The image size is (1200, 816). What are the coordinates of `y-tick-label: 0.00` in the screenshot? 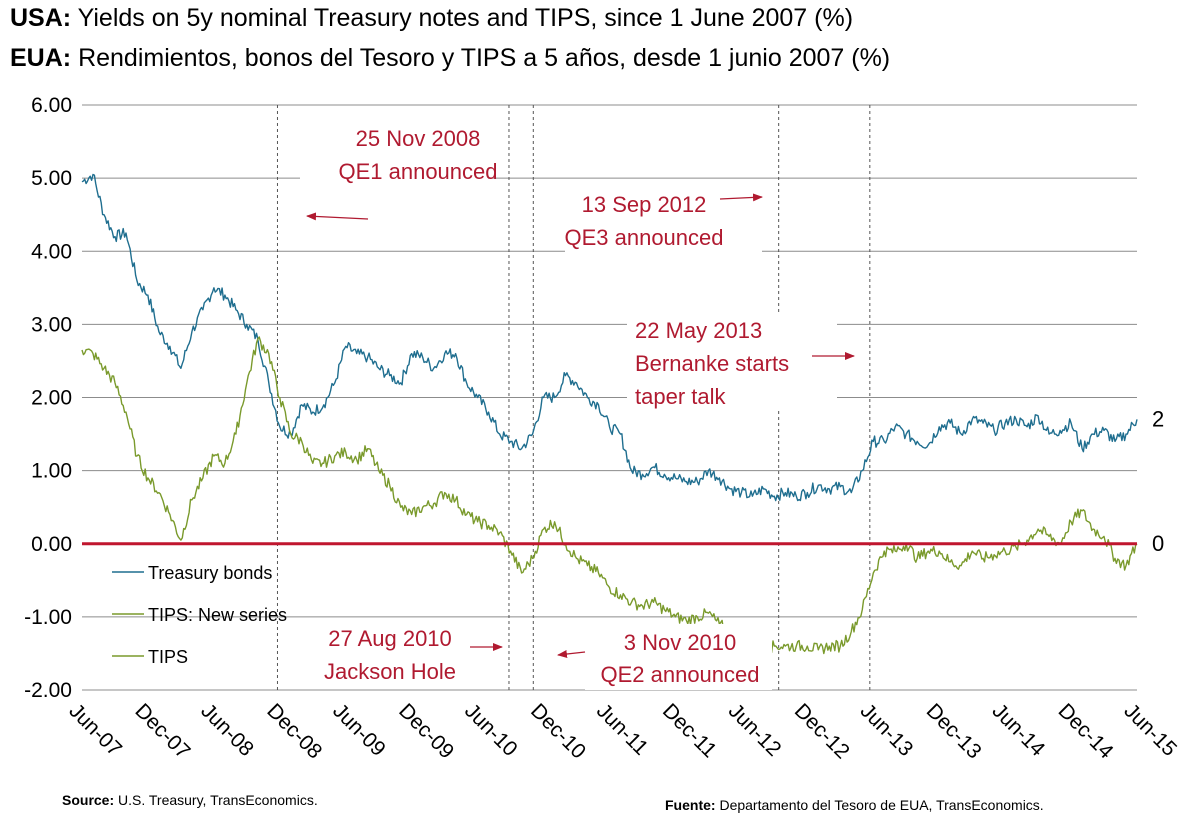 It's located at (51, 544).